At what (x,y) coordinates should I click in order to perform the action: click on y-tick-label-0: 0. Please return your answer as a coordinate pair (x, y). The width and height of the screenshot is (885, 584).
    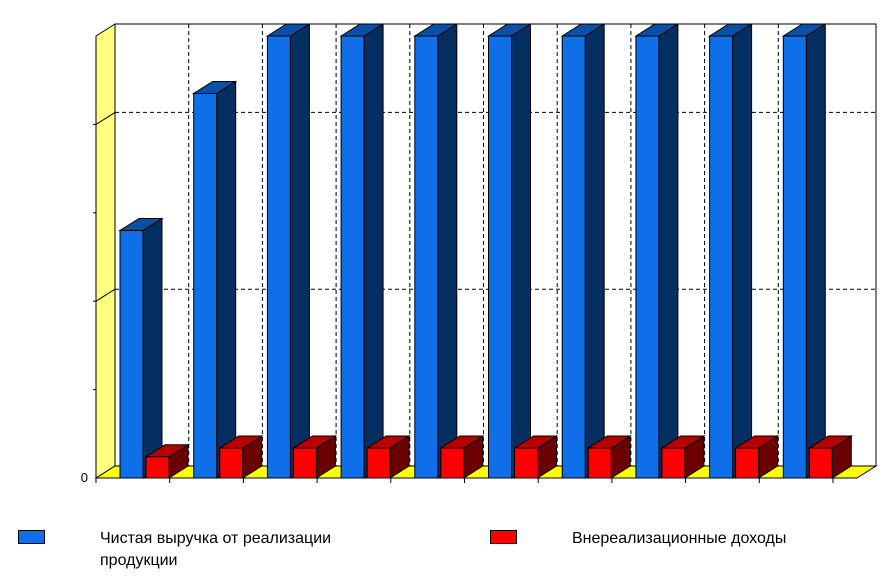
    Looking at the image, I should click on (84, 477).